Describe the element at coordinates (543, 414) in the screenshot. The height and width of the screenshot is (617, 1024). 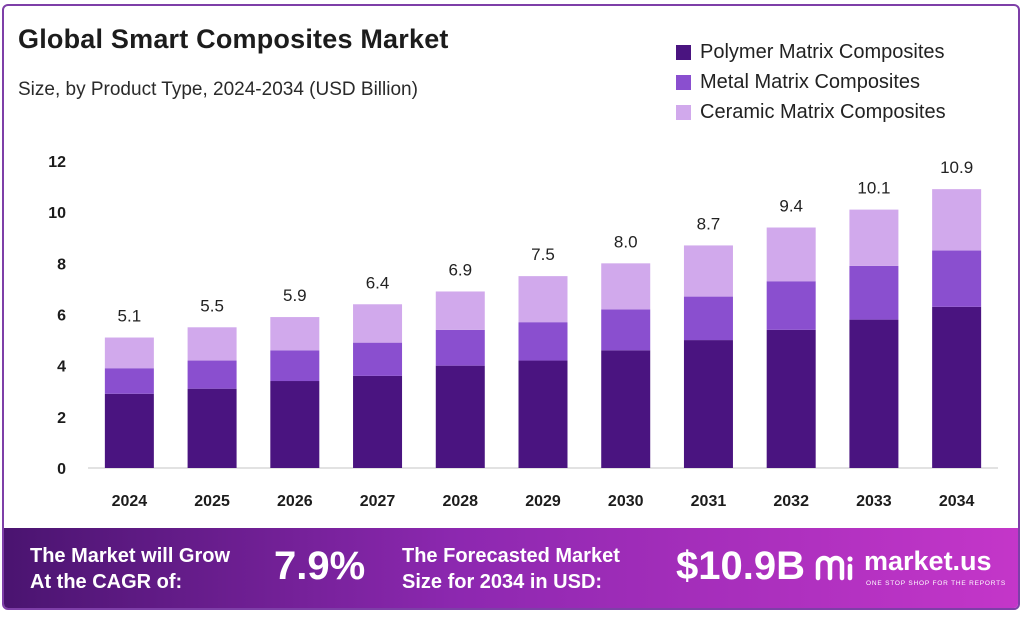
I see `bar-2029-polymer` at that location.